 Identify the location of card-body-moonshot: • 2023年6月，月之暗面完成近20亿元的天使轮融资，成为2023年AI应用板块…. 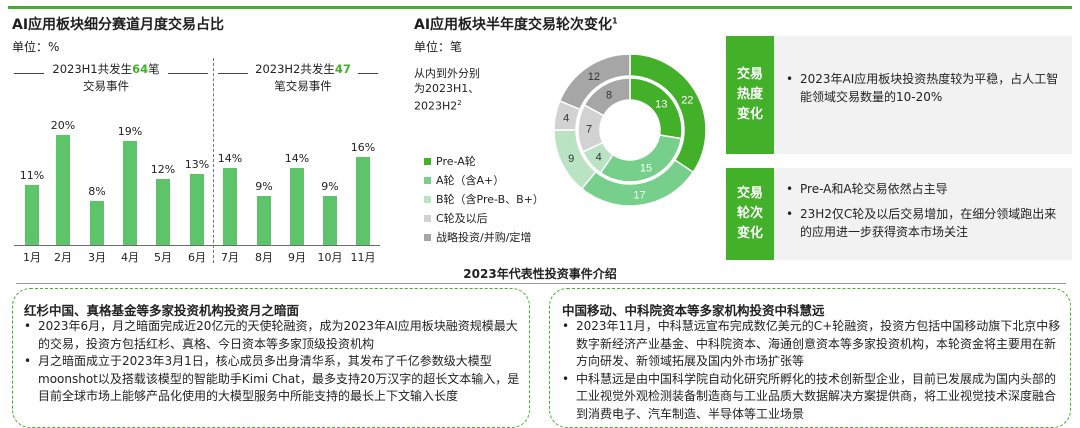
(272, 362).